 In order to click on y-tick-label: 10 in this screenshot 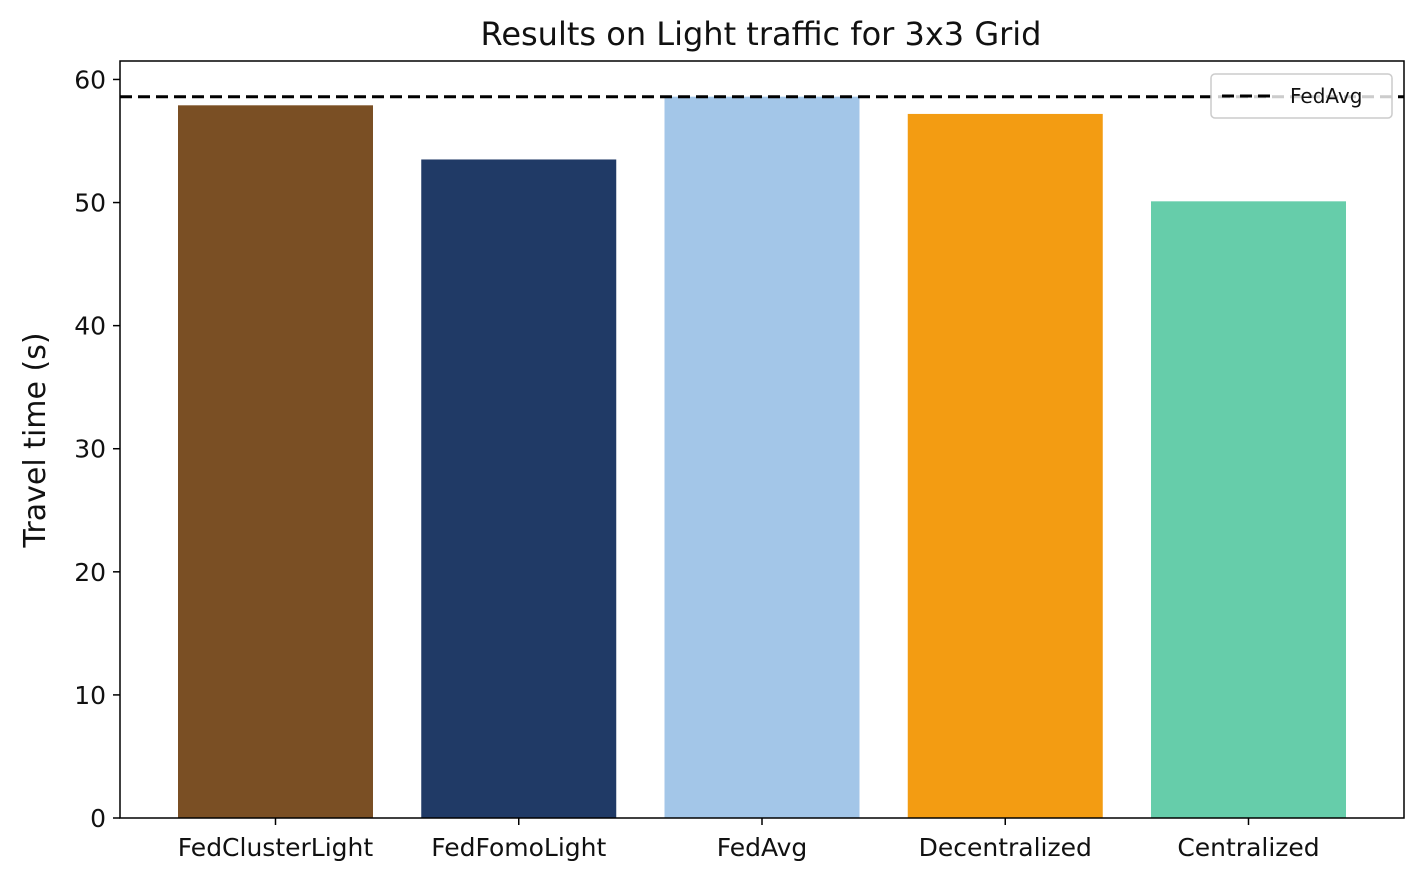, I will do `click(90, 695)`.